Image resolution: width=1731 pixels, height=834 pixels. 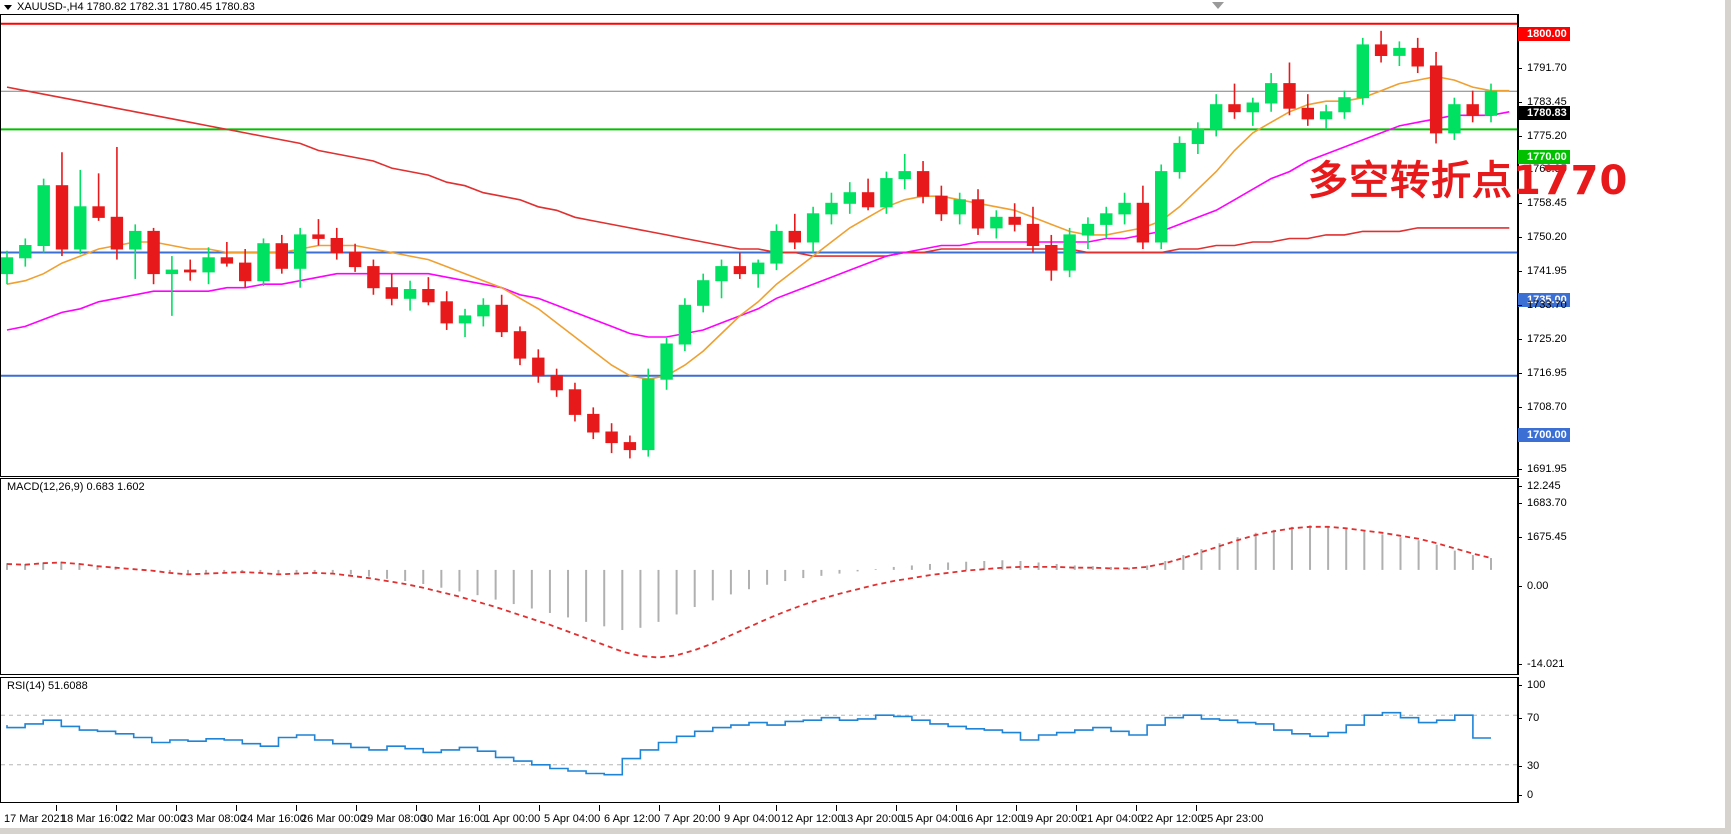 What do you see at coordinates (1542, 169) in the screenshot?
I see `axis-tick-label: 1766.95` at bounding box center [1542, 169].